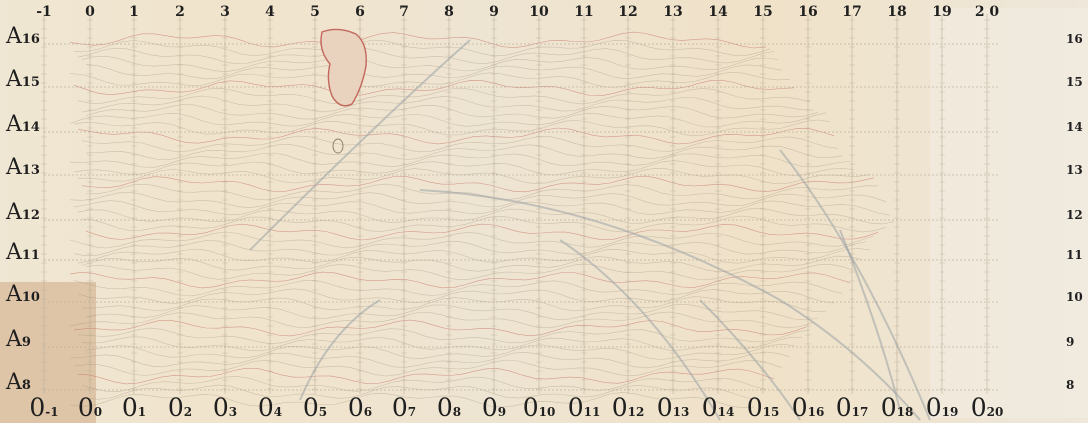 The image size is (1088, 423). I want to click on bottom-label-number: -1, so click(52, 412).